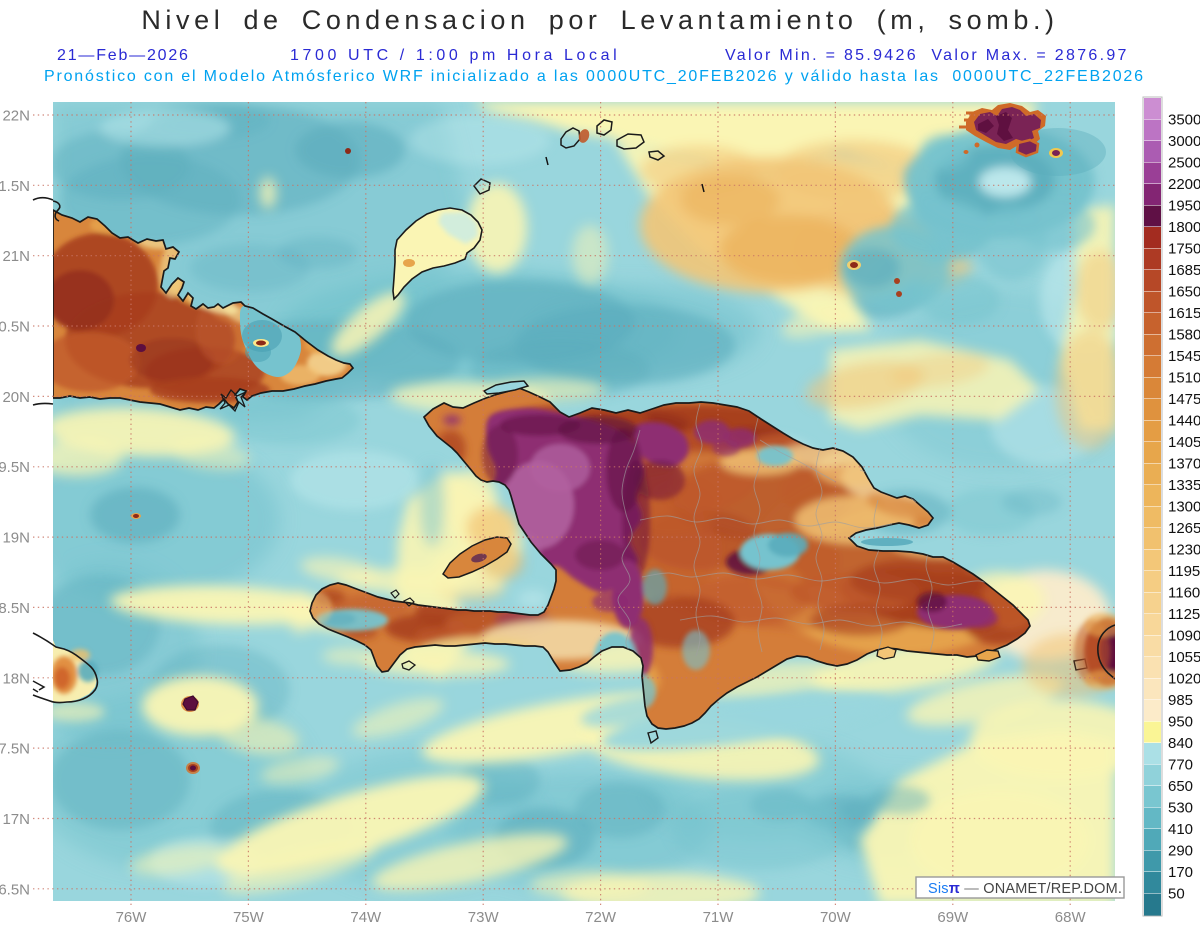  What do you see at coordinates (16, 116) in the screenshot?
I see `svg-text: 22N` at bounding box center [16, 116].